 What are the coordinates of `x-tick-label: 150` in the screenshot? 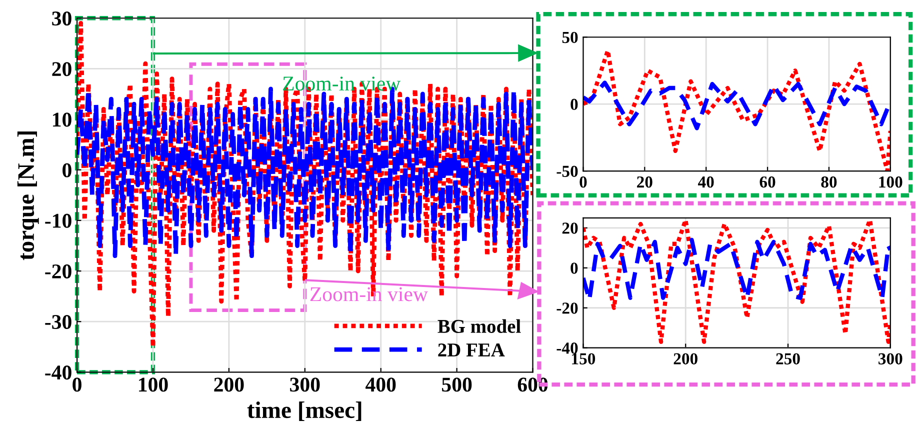 It's located at (584, 358).